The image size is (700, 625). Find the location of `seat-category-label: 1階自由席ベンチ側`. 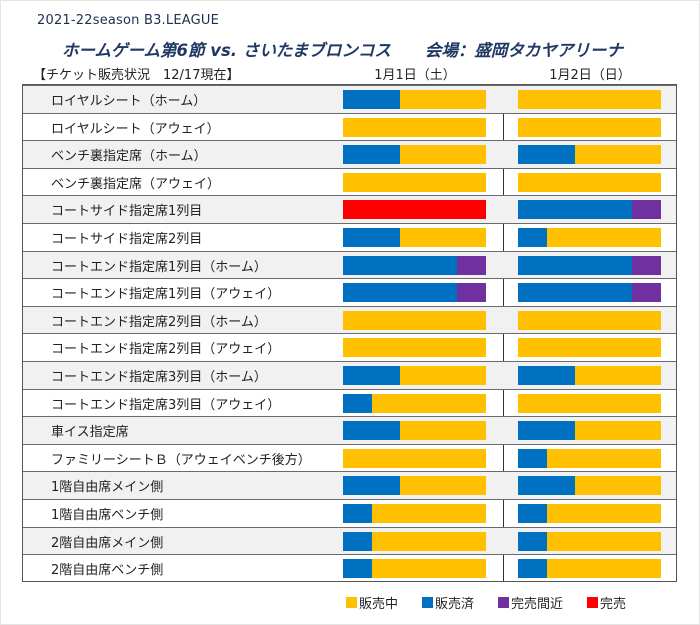

seat-category-label: 1階自由席ベンチ側 is located at coordinates (107, 515).